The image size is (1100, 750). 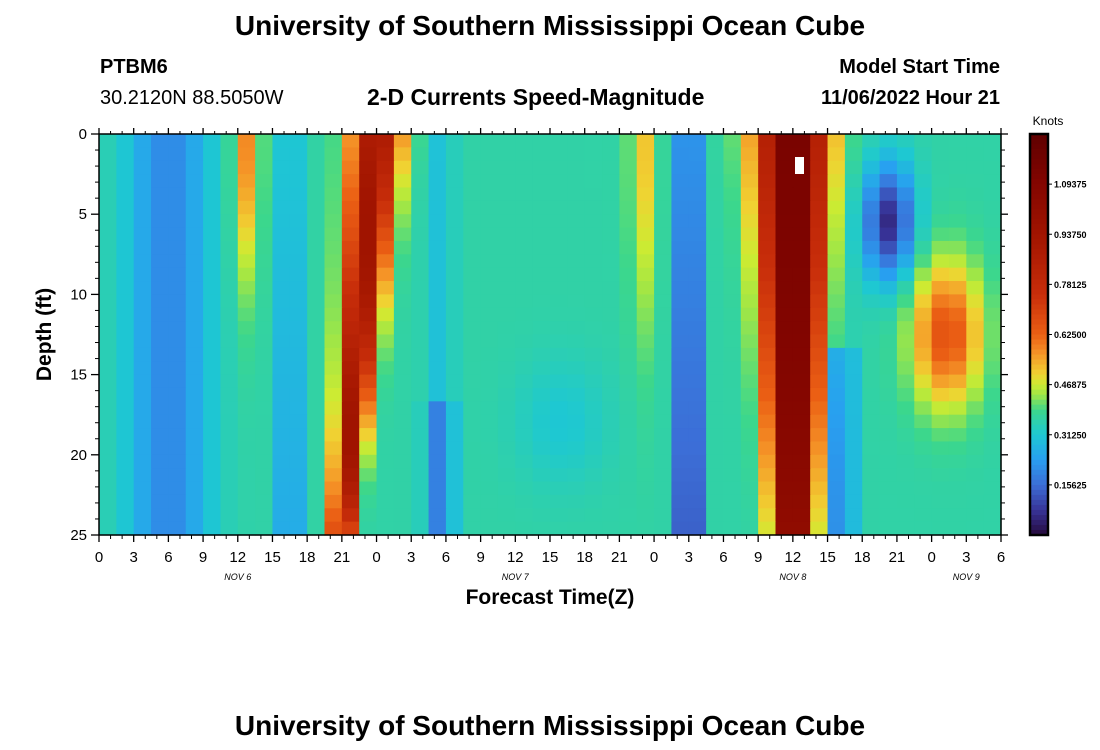 I want to click on station-coordinates: 30.2120N 88.5050W, so click(x=192, y=98).